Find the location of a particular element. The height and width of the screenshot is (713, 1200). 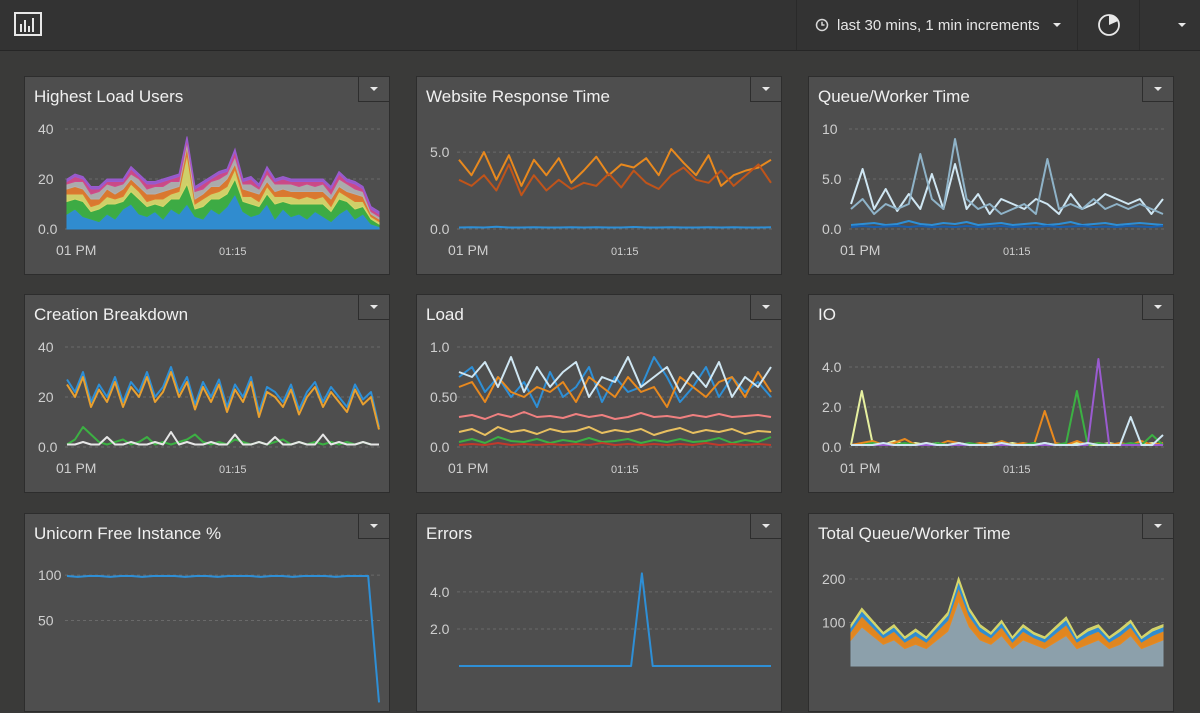

panel-errors: 4.0 2.0 Errors is located at coordinates (599, 612).